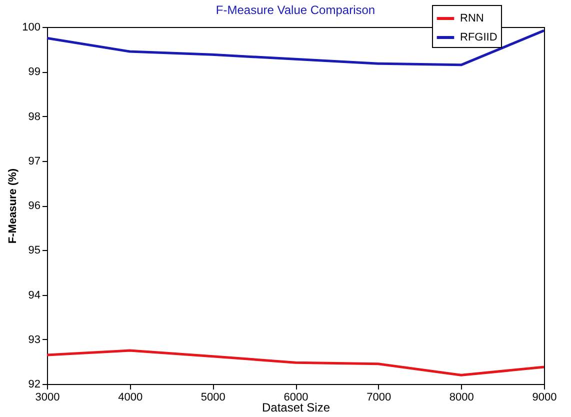  I want to click on x-tick-label: 8000, so click(461, 398).